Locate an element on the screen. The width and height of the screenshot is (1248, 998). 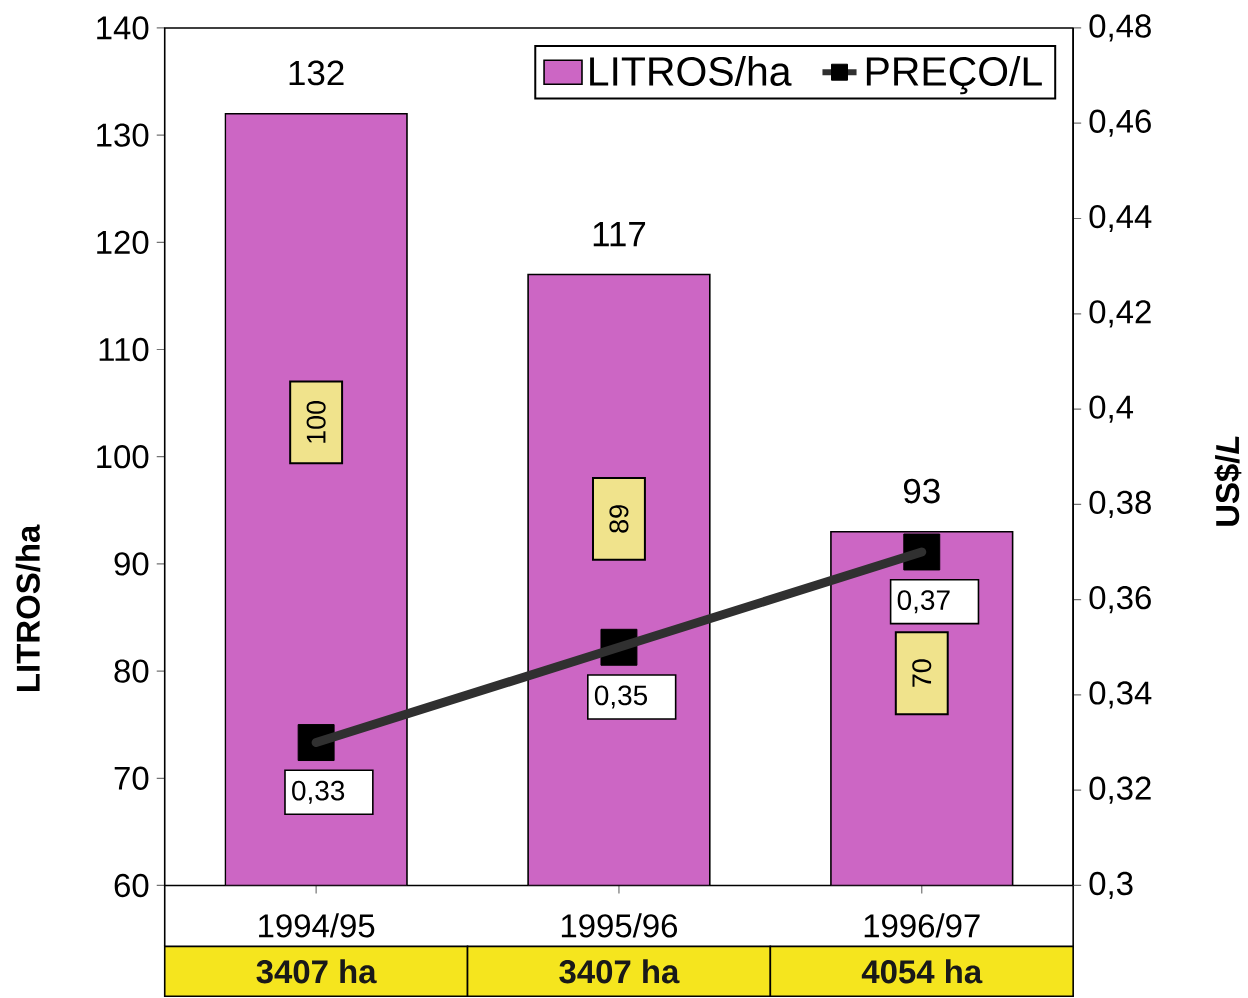
y2-tick-label: 0,46 is located at coordinates (1120, 123).